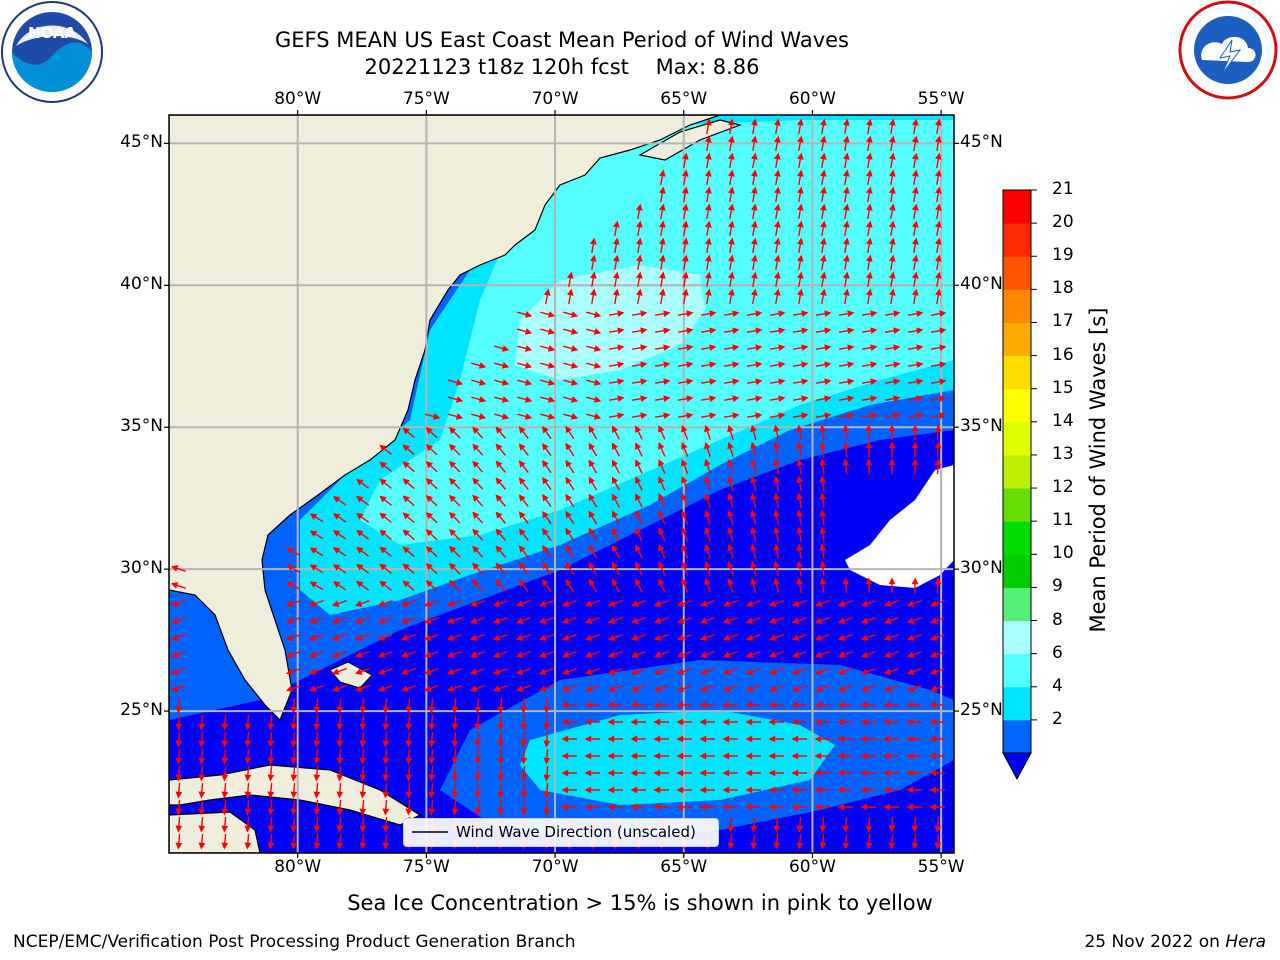 This screenshot has width=1280, height=960. Describe the element at coordinates (426, 99) in the screenshot. I see `lon-label-top: 75°W` at that location.